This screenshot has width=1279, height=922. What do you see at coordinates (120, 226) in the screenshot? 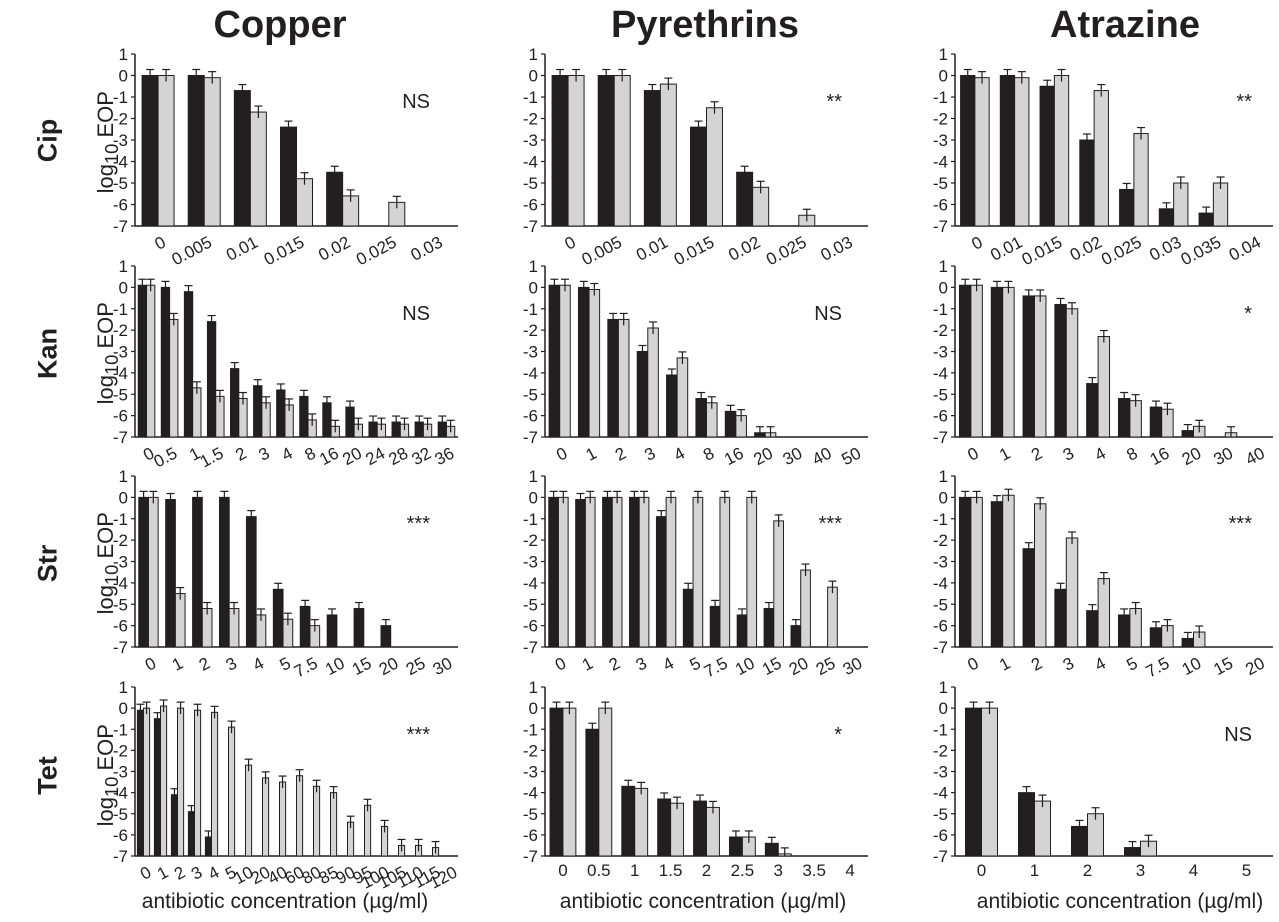
I see `y-tick-label-cip-copper: -7` at bounding box center [120, 226].